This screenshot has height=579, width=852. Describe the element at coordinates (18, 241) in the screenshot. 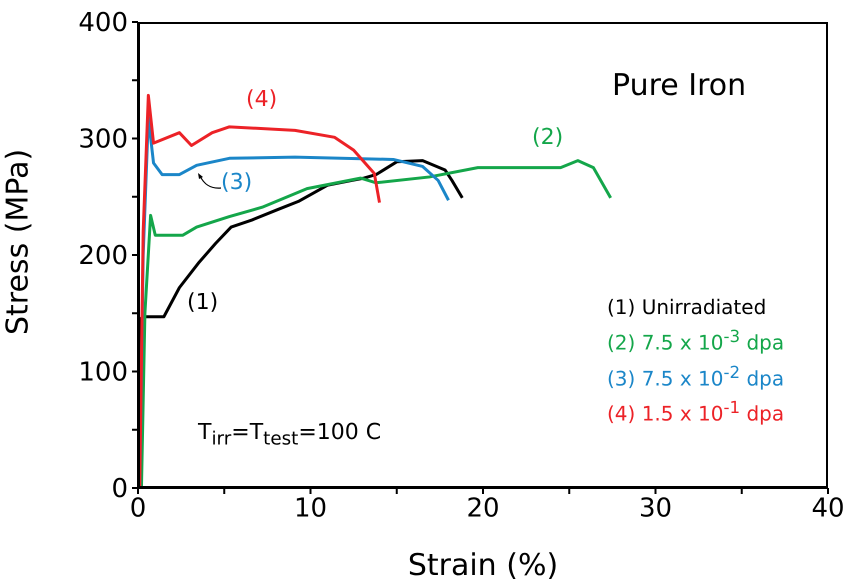

I see `y-axis-title: Stress (MPa)` at that location.